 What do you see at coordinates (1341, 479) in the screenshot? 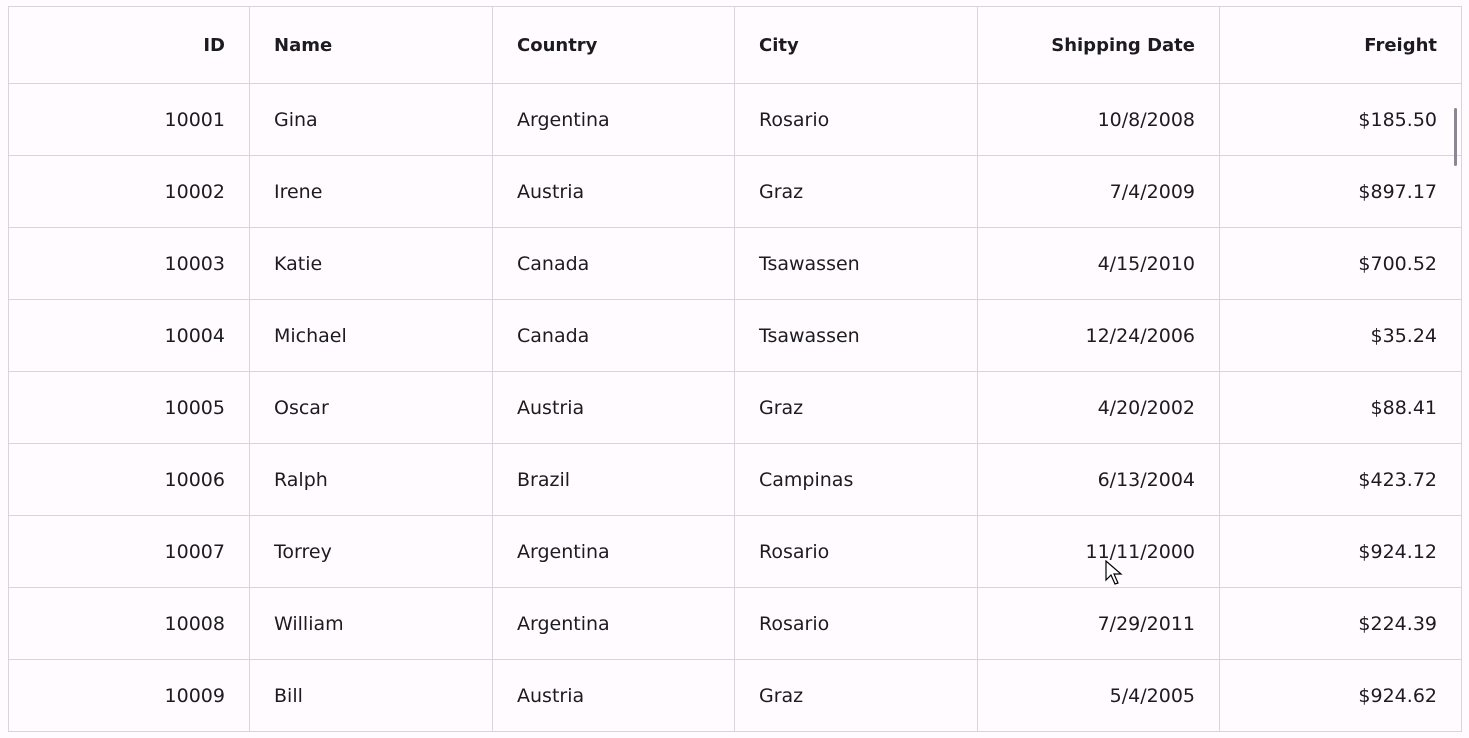
I see `cell-freight: $423.72` at bounding box center [1341, 479].